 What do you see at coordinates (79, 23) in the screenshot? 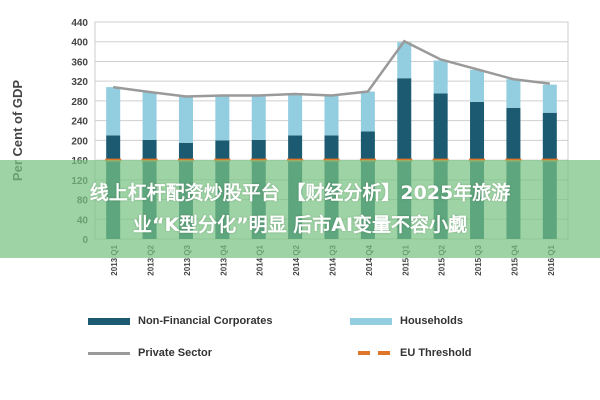
I see `y-tick-label: 440` at bounding box center [79, 23].